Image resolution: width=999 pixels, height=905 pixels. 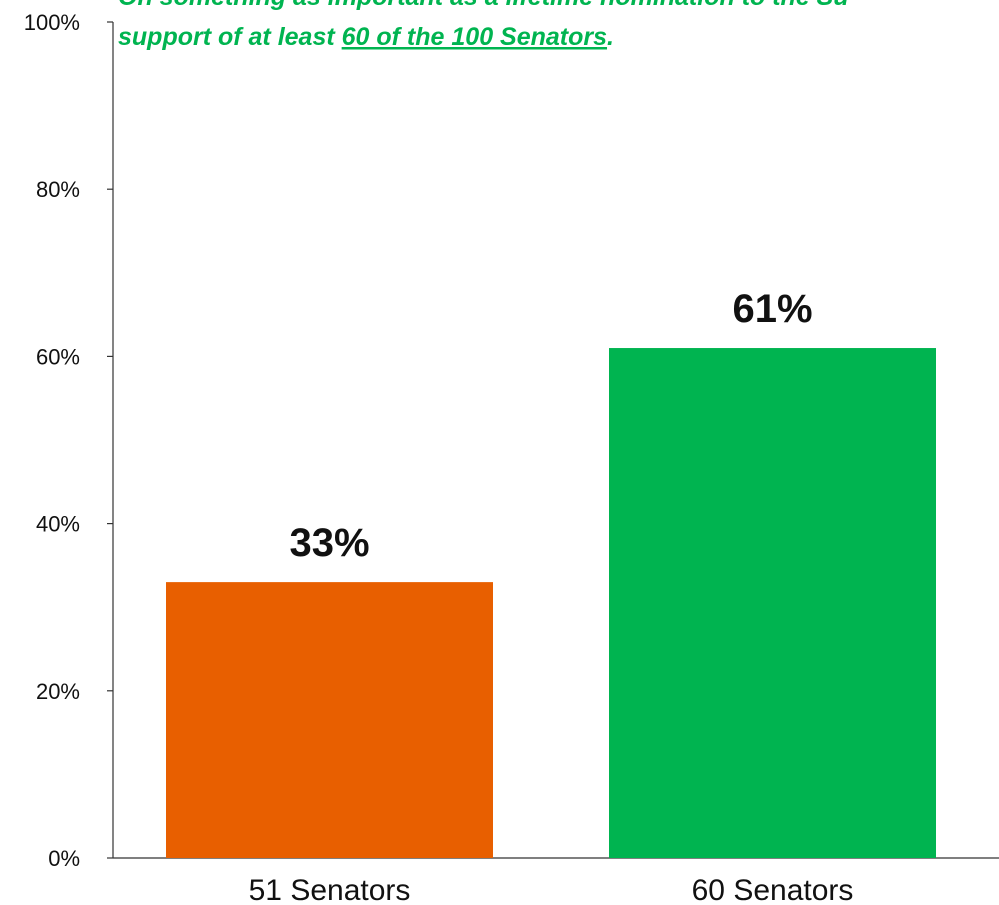 What do you see at coordinates (474, 37) in the screenshot?
I see `annotation-line-2-underlined: 60 of the 100 Senators` at bounding box center [474, 37].